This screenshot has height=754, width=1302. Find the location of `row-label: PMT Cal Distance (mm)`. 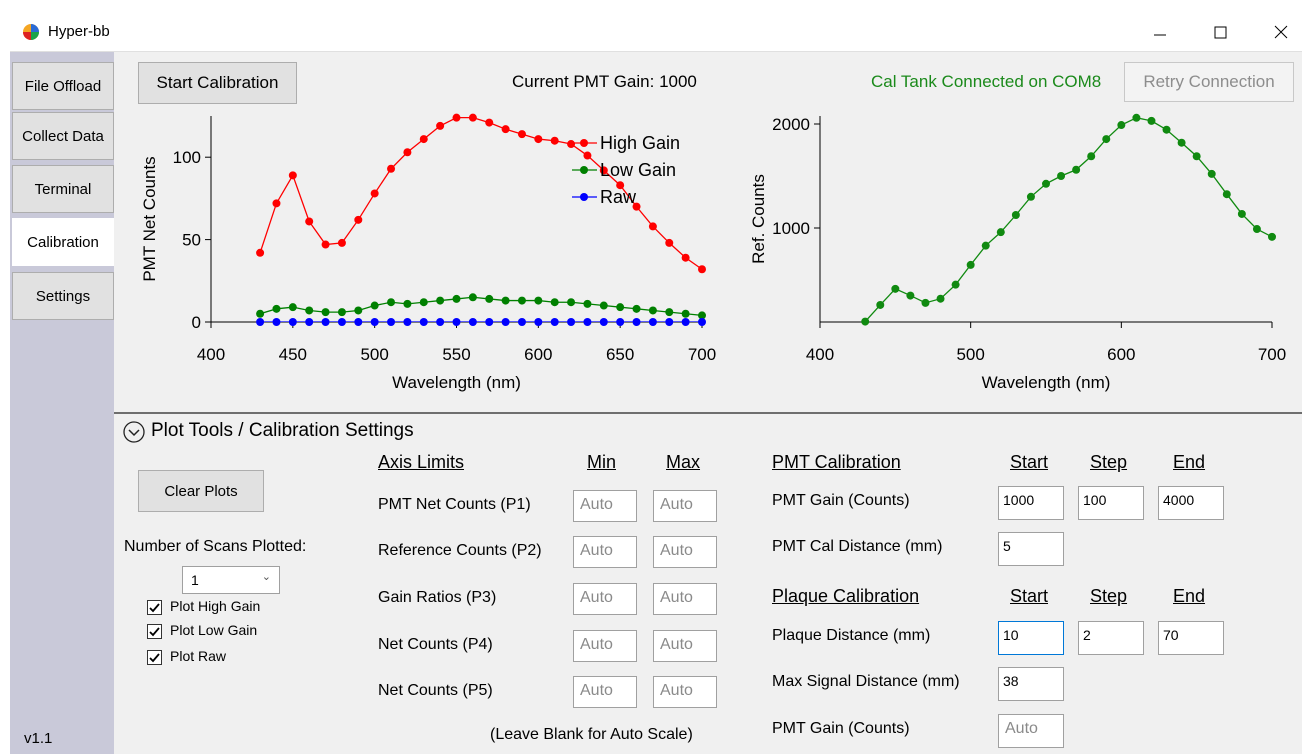

row-label: PMT Cal Distance (mm) is located at coordinates (857, 546).